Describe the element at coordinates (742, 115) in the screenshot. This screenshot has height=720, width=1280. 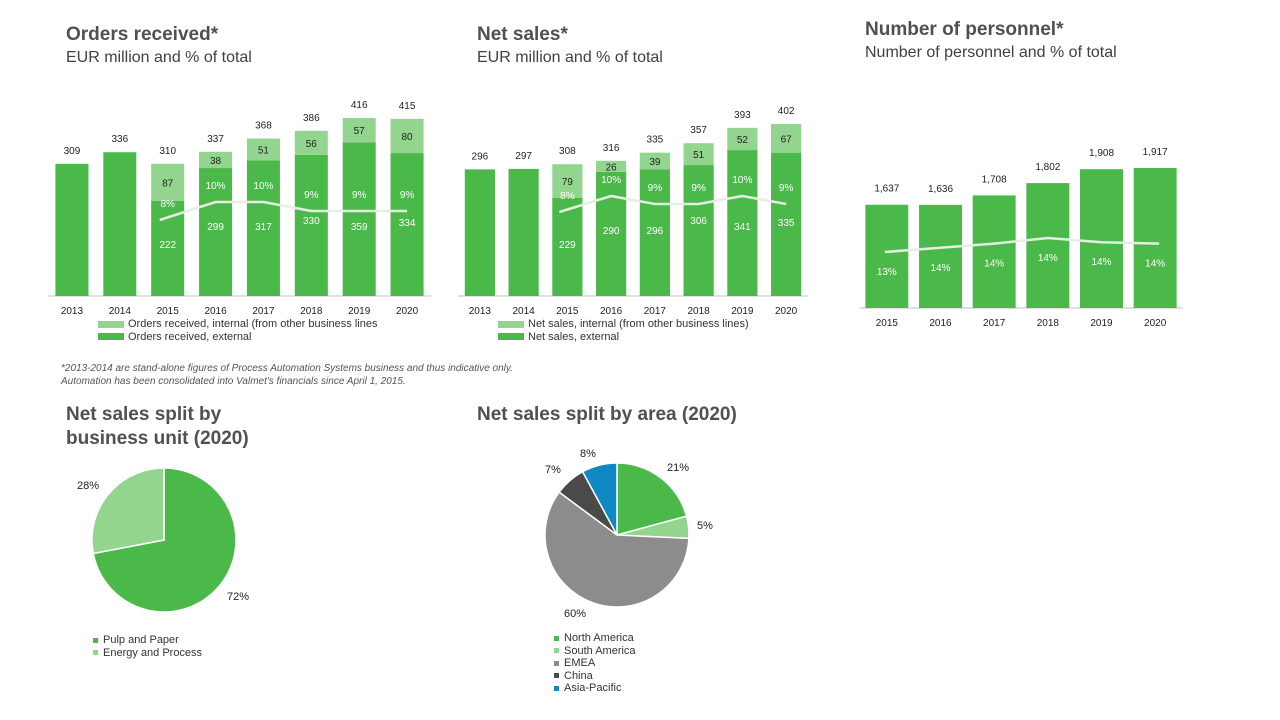
I see `netsales-total-label-2019: 393` at that location.